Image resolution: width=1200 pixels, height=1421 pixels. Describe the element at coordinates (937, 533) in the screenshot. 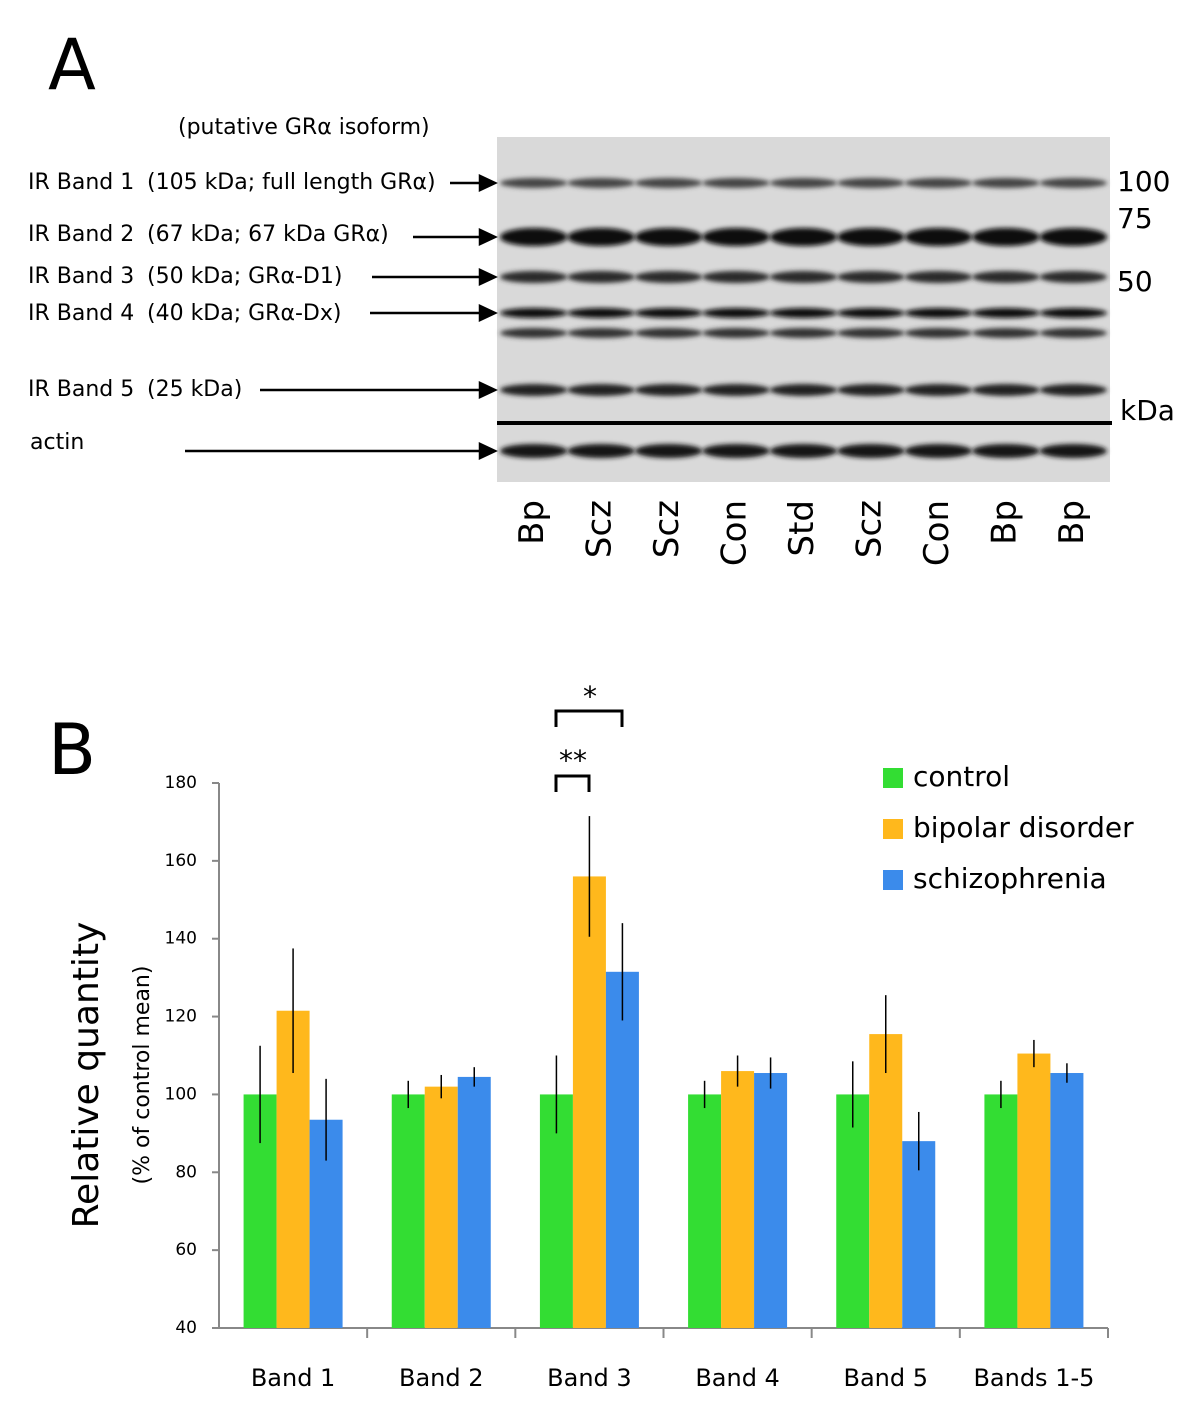

I see `lane-label: Con` at that location.